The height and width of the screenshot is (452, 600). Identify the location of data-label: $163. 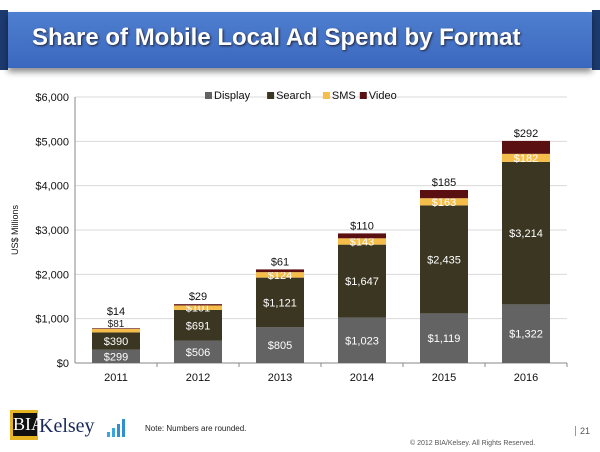
(444, 203).